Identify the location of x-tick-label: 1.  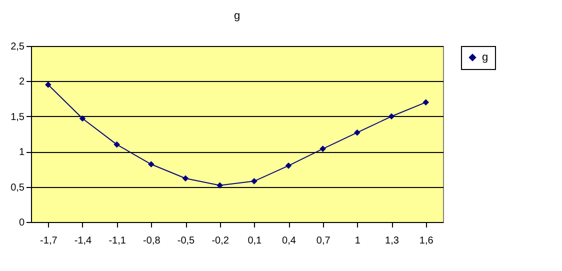
(357, 241).